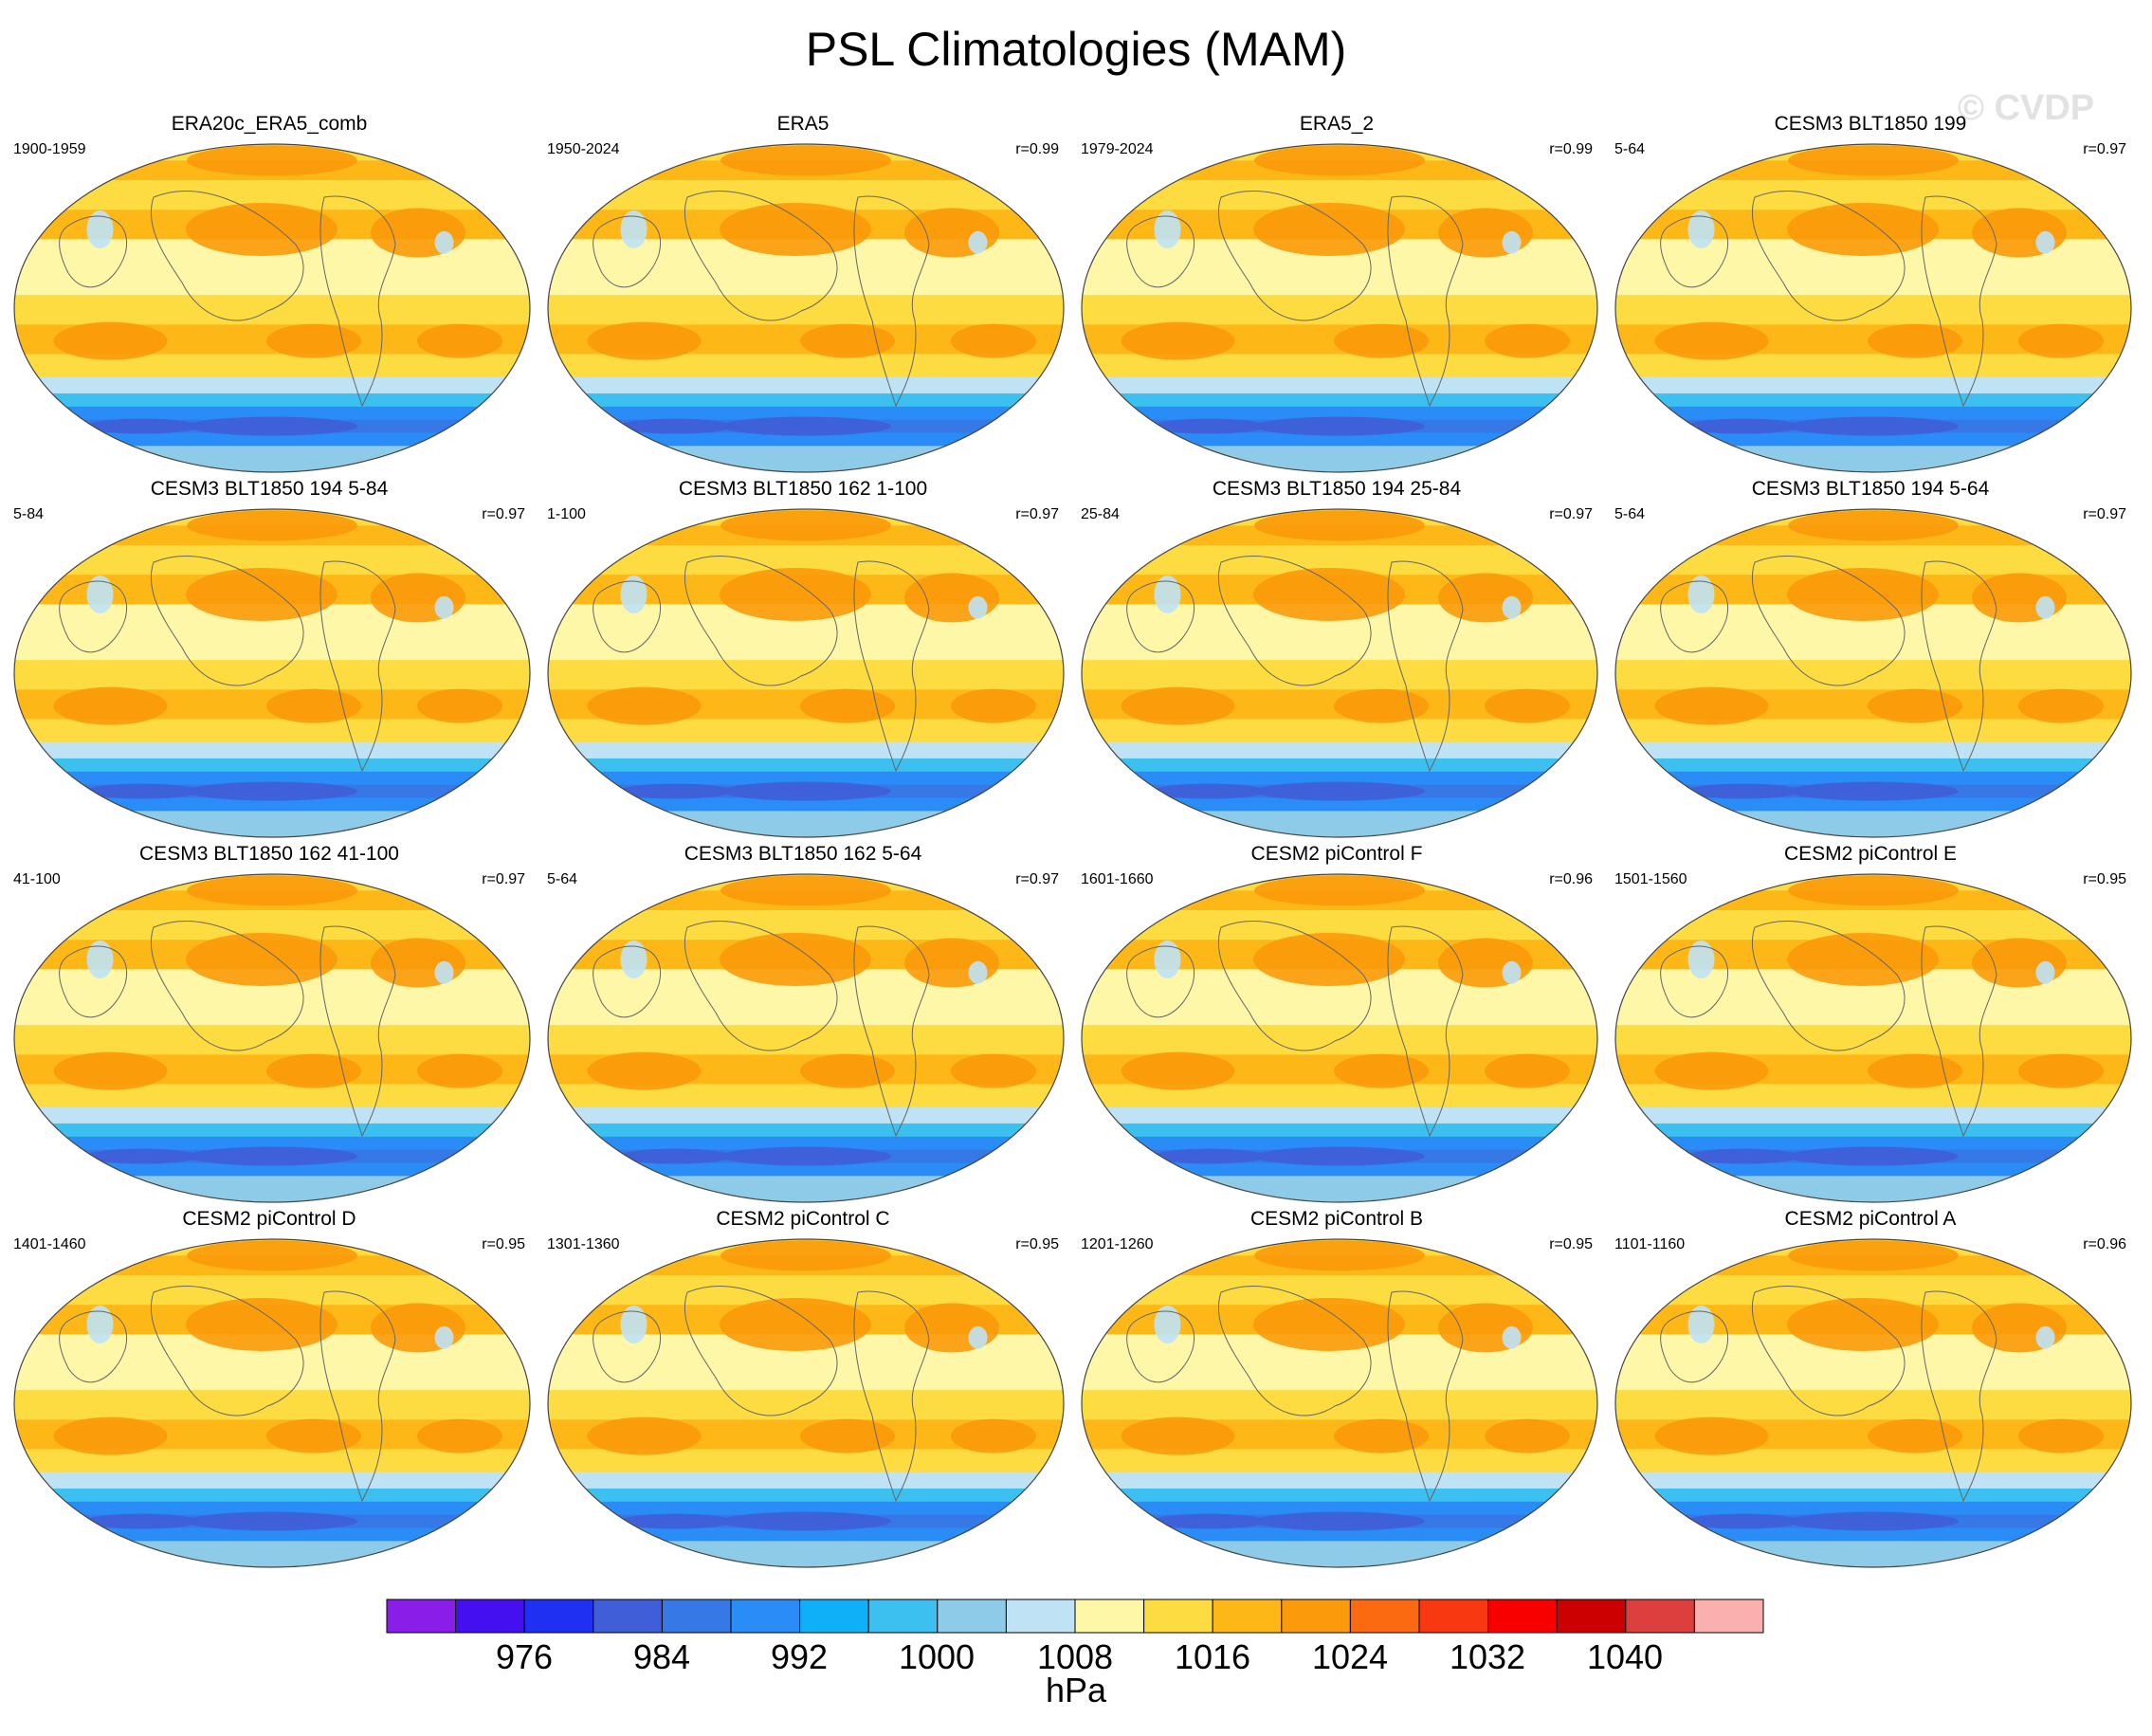 This screenshot has height=1736, width=2152. I want to click on panel-years: 1601-1660, so click(1117, 879).